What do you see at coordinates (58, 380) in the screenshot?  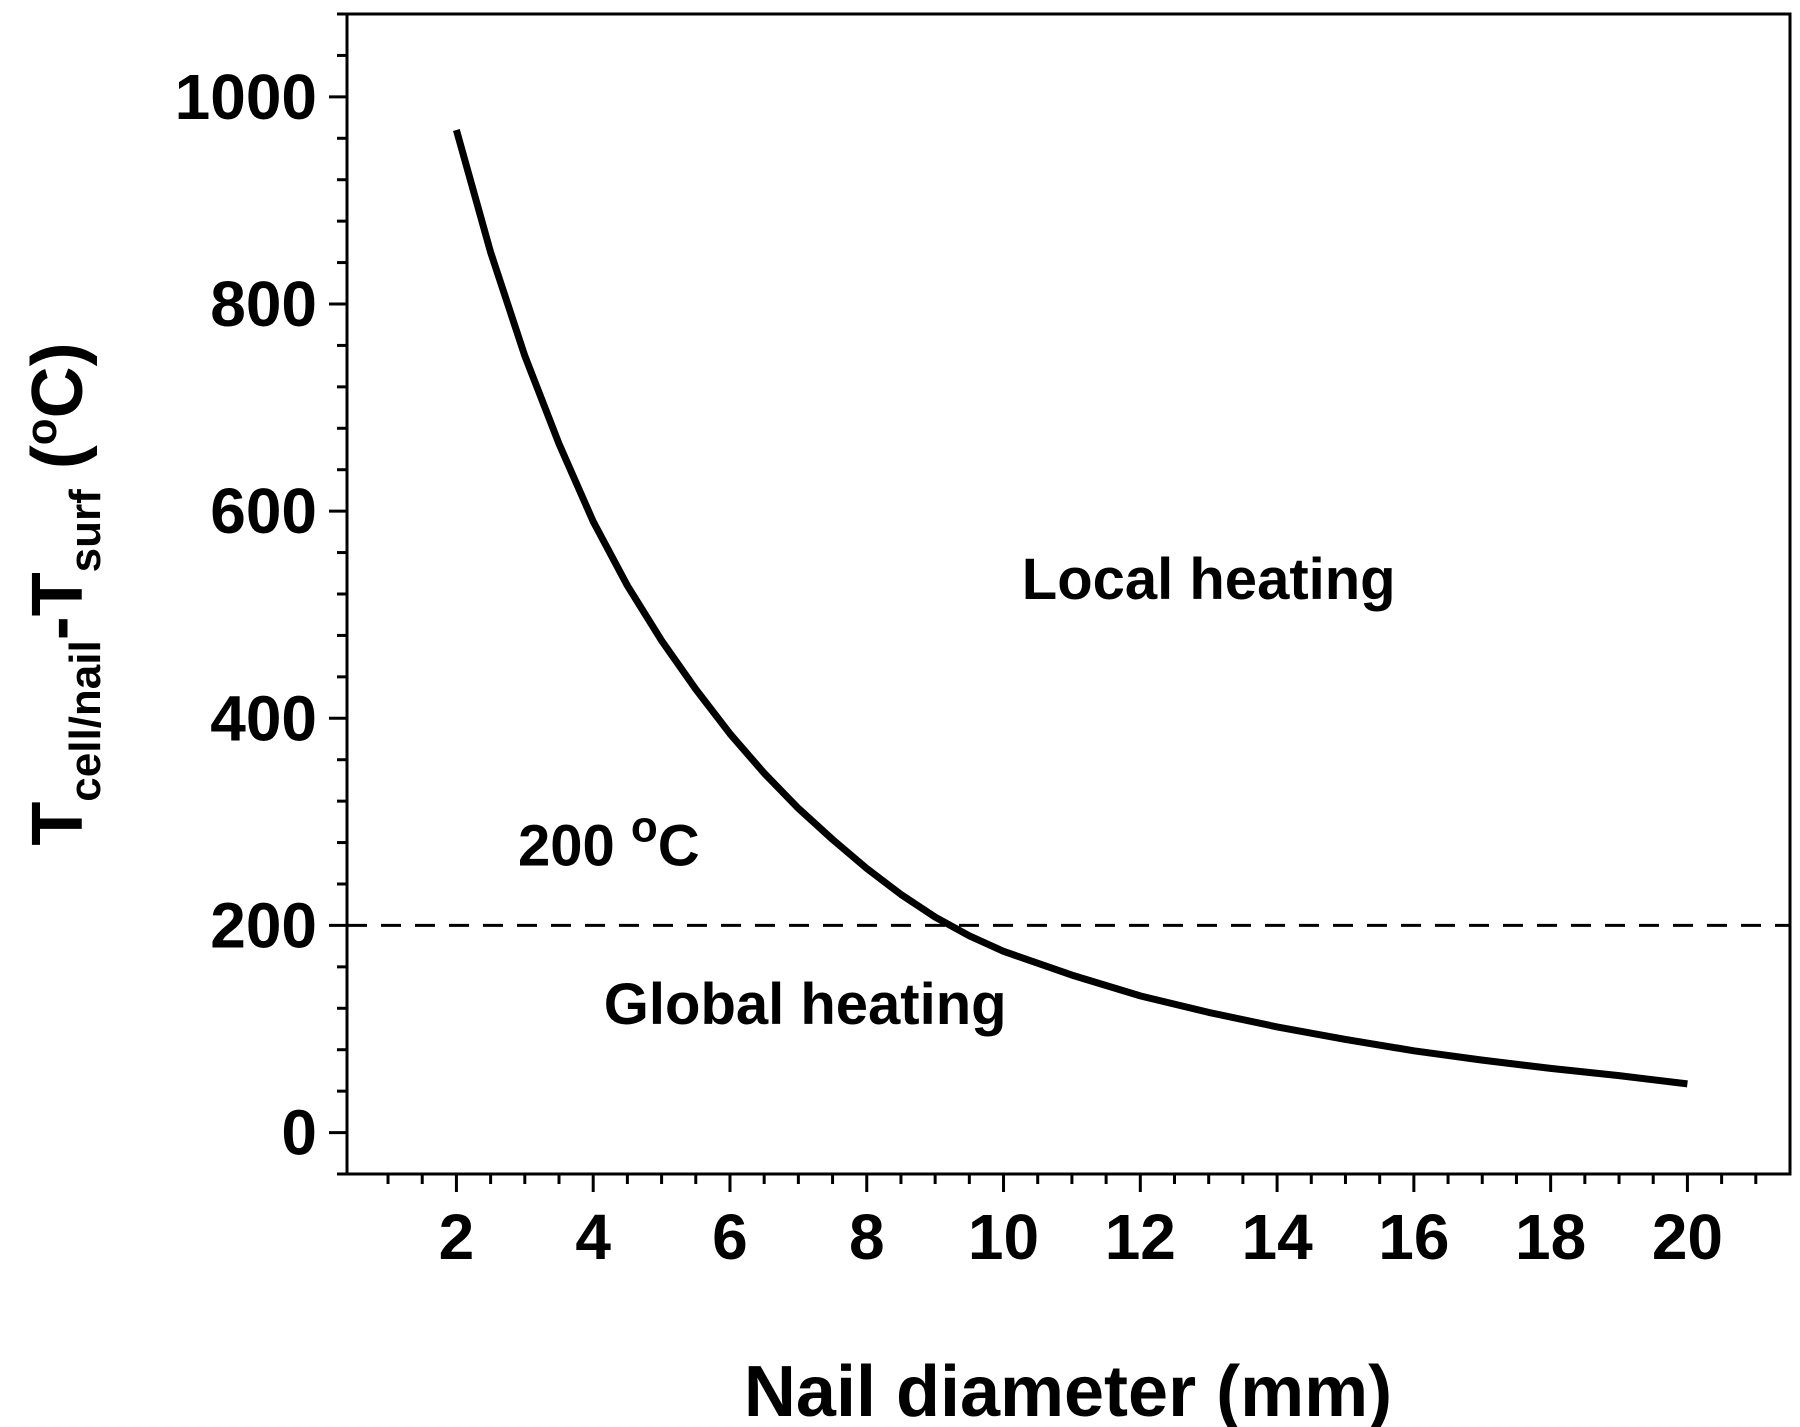 I see `y-axis-title-close: C)` at bounding box center [58, 380].